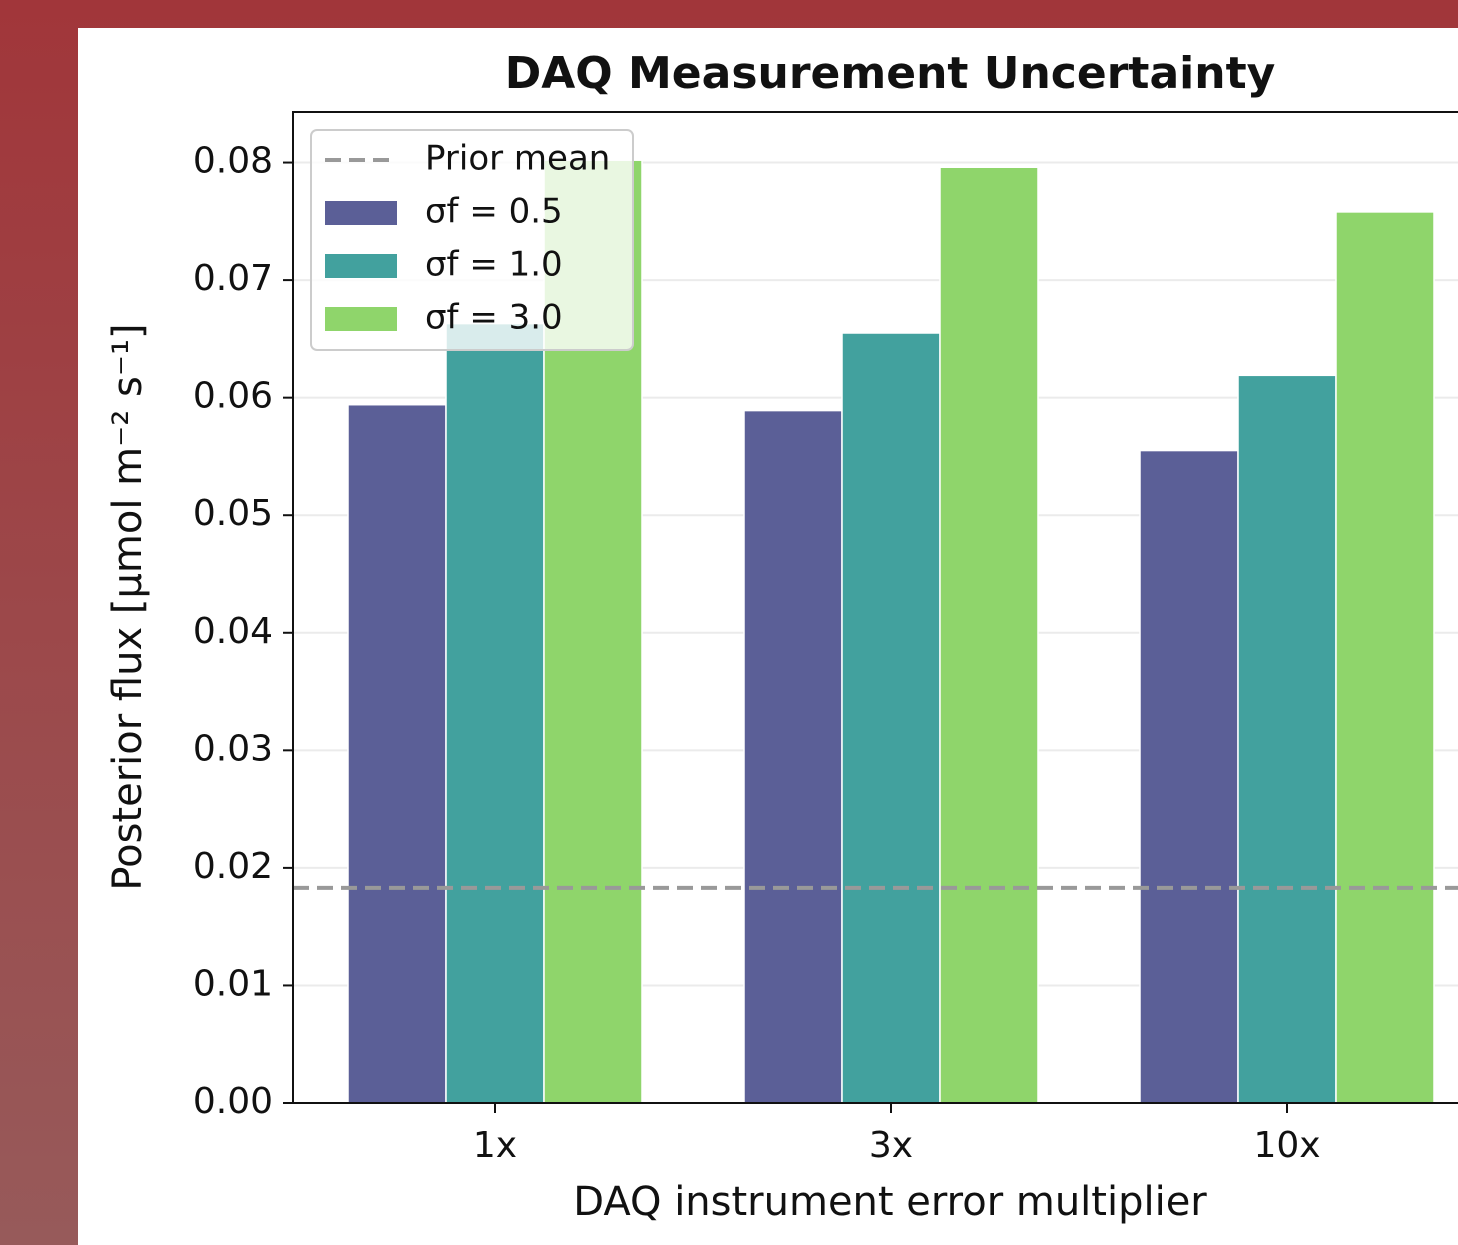 The width and height of the screenshot is (1458, 1245). I want to click on legend-label: Prior mean, so click(517, 159).